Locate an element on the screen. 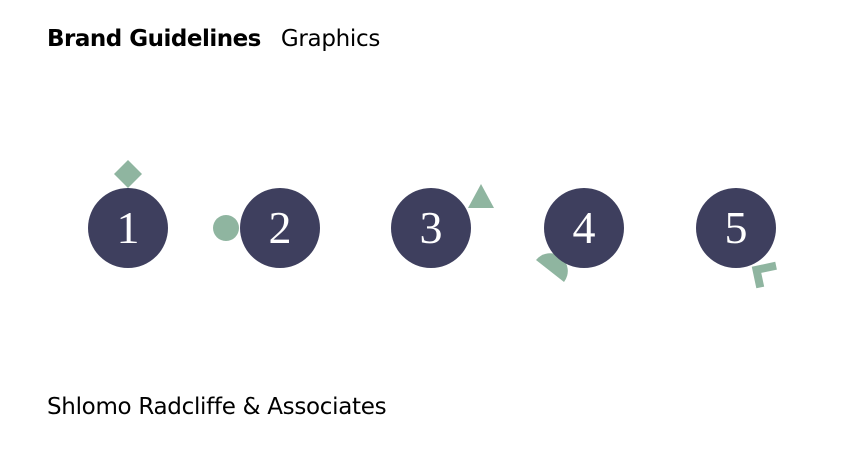 The image size is (862, 454). number-label: 2 is located at coordinates (280, 227).